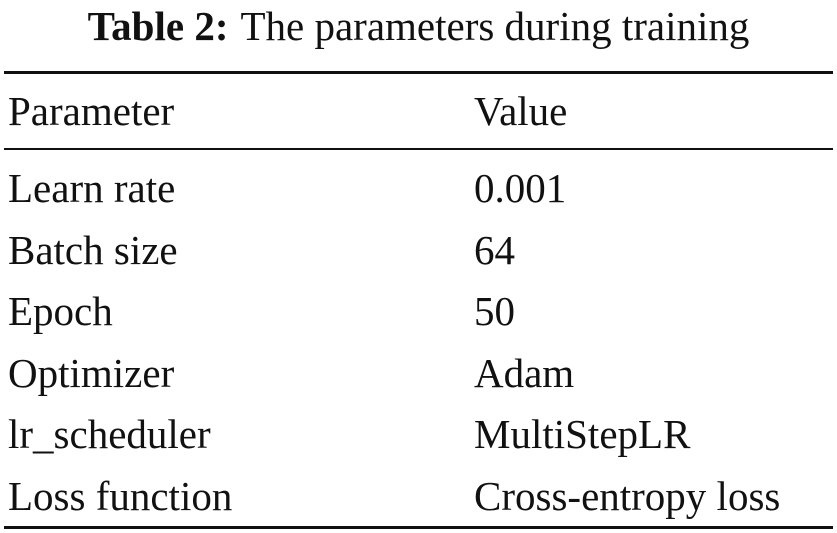 The image size is (837, 533). Describe the element at coordinates (91, 111) in the screenshot. I see `header-cell: Parameter` at that location.